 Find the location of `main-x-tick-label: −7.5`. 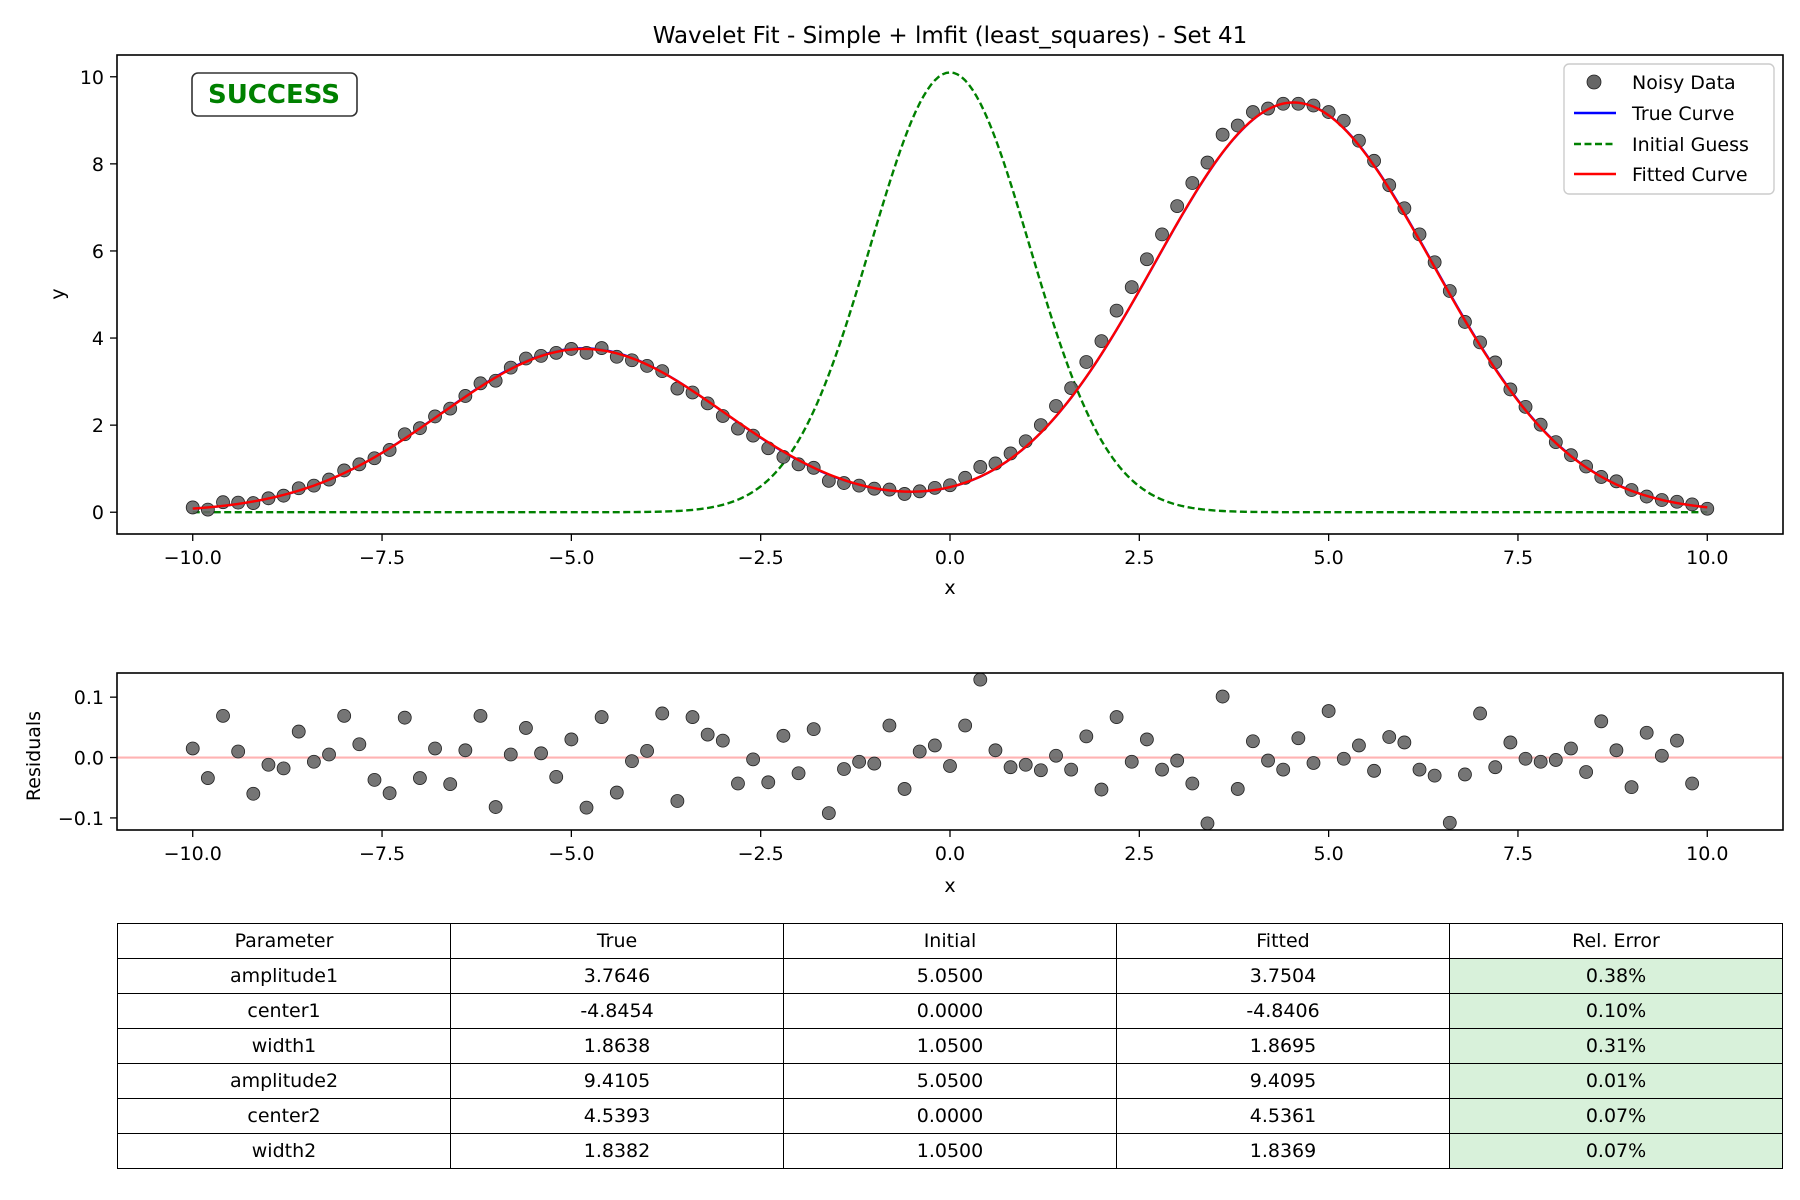

main-x-tick-label: −7.5 is located at coordinates (382, 558).